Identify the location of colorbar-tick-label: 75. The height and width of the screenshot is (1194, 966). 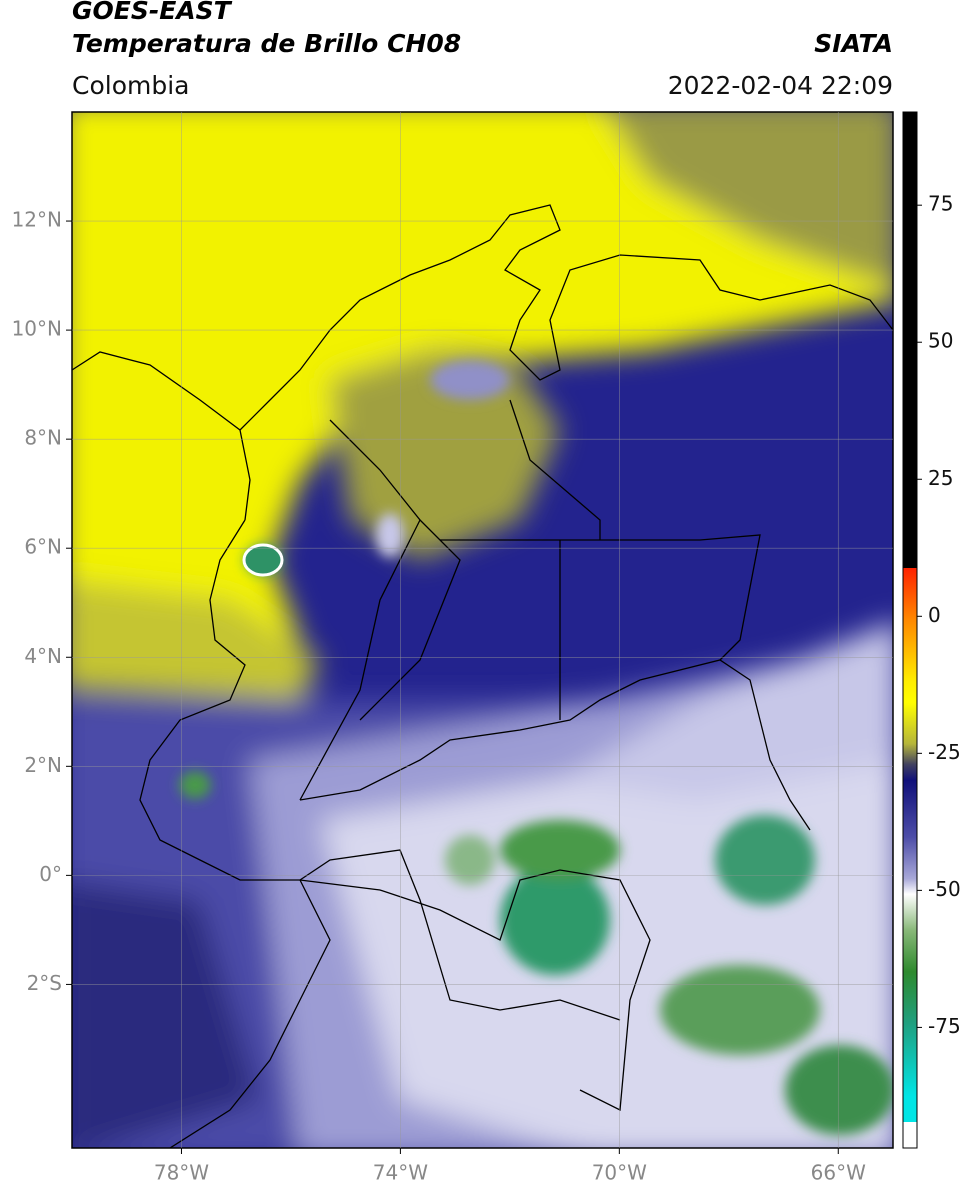
(940, 204).